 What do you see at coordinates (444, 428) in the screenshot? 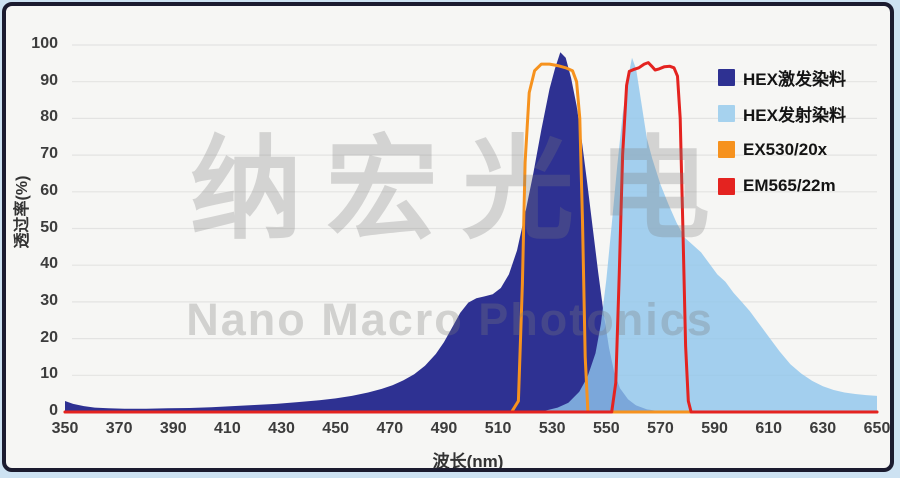
I see `x-tick-label: 490` at bounding box center [444, 428].